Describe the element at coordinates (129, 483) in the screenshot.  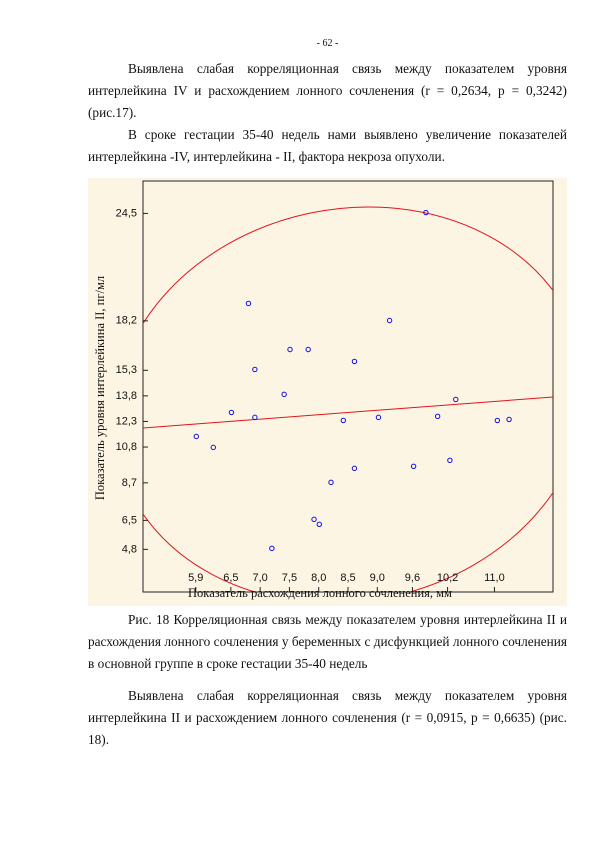
I see `y-tick-label: 8,7` at that location.